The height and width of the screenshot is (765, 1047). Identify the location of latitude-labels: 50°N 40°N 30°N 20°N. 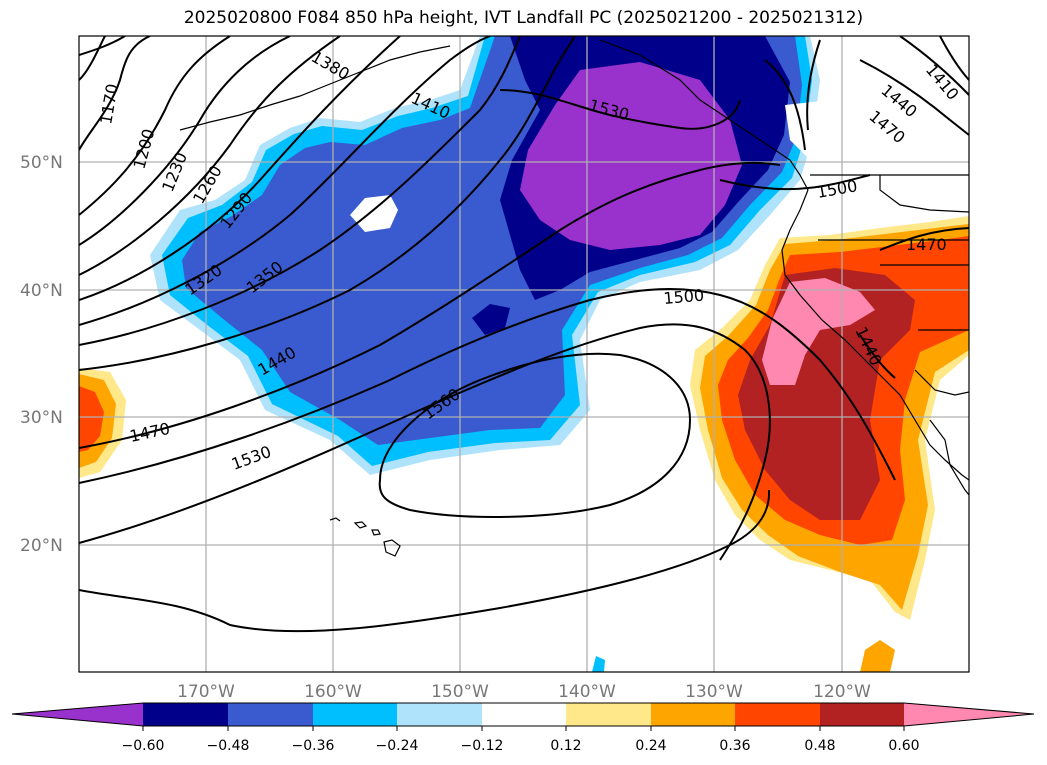
(41, 354).